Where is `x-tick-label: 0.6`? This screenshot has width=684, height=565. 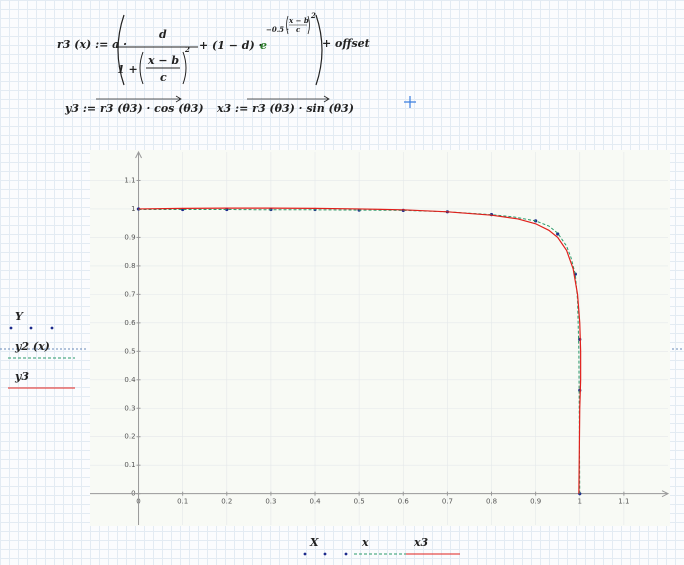
x-tick-label: 0.6 is located at coordinates (404, 502).